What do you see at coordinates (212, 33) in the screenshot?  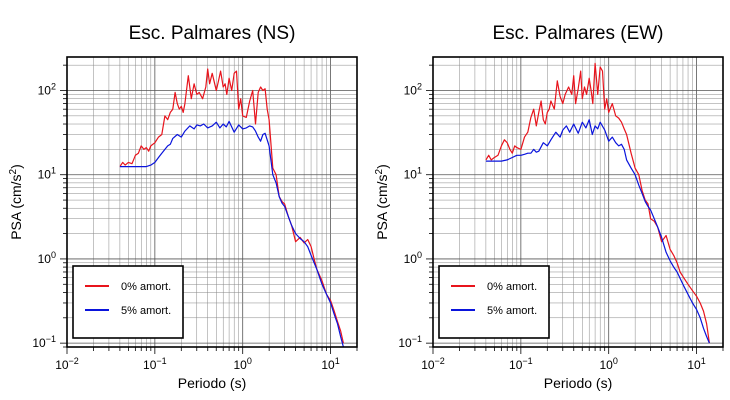 I see `chart-title: Esc. Palmares (NS)` at bounding box center [212, 33].